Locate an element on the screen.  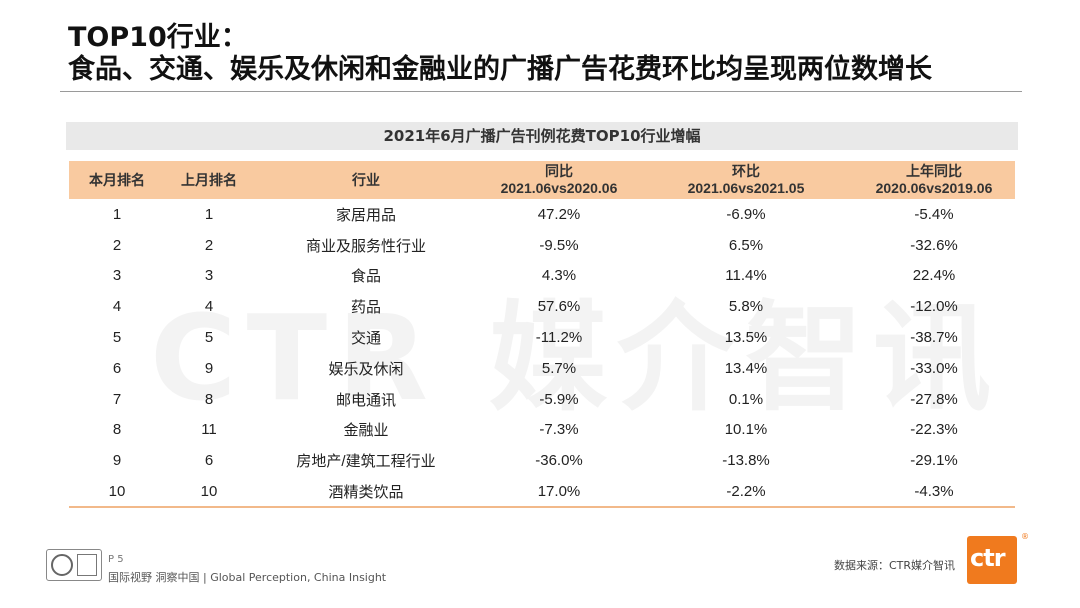
cell-last-rank: 4 is located at coordinates (209, 307).